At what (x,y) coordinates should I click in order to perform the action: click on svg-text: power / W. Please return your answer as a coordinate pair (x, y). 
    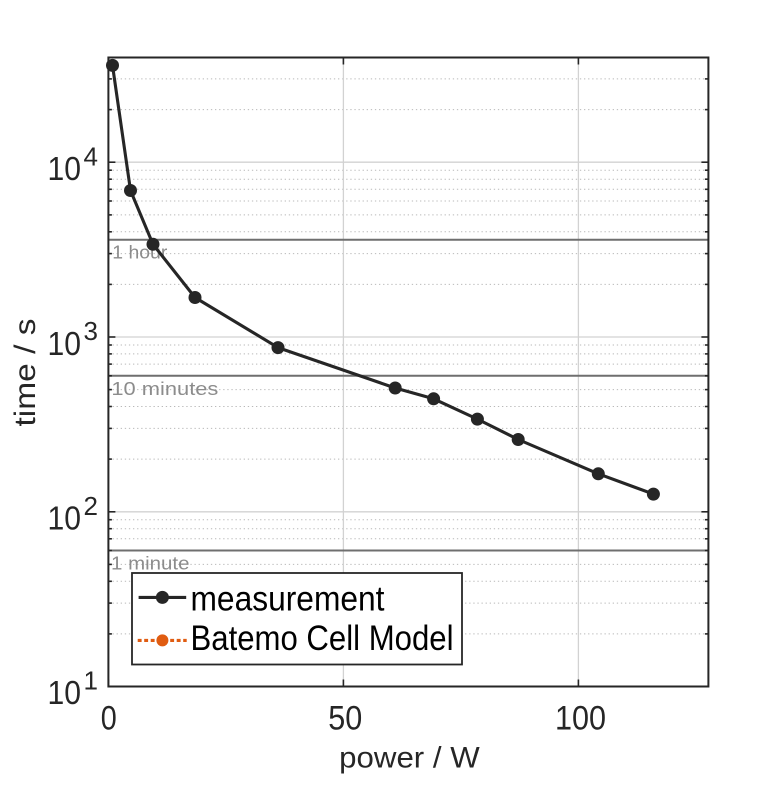
    Looking at the image, I should click on (409, 758).